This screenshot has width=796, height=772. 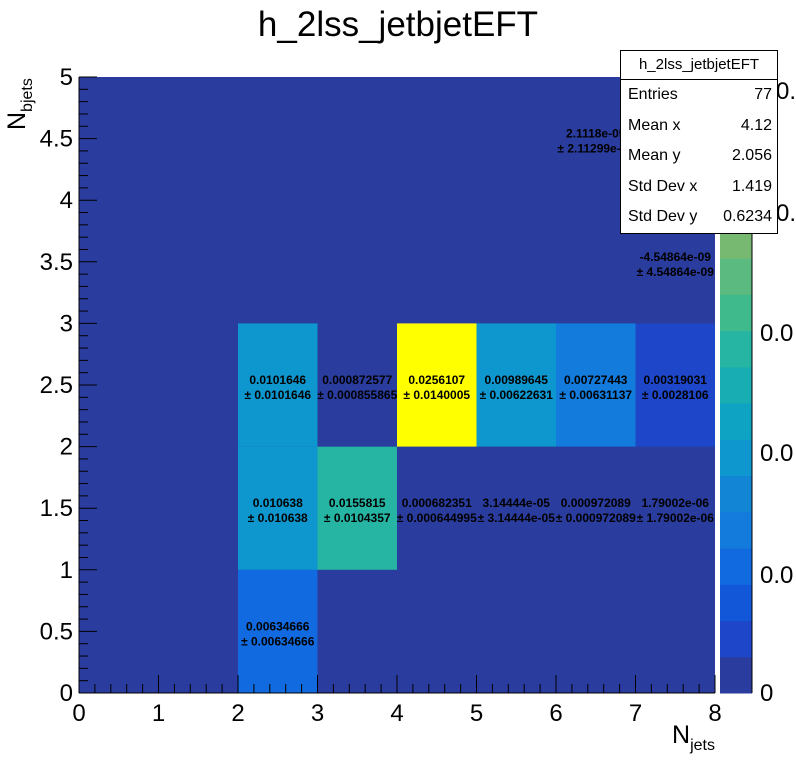 I want to click on cell-error-label: ± 1.79002e-06, so click(x=676, y=518).